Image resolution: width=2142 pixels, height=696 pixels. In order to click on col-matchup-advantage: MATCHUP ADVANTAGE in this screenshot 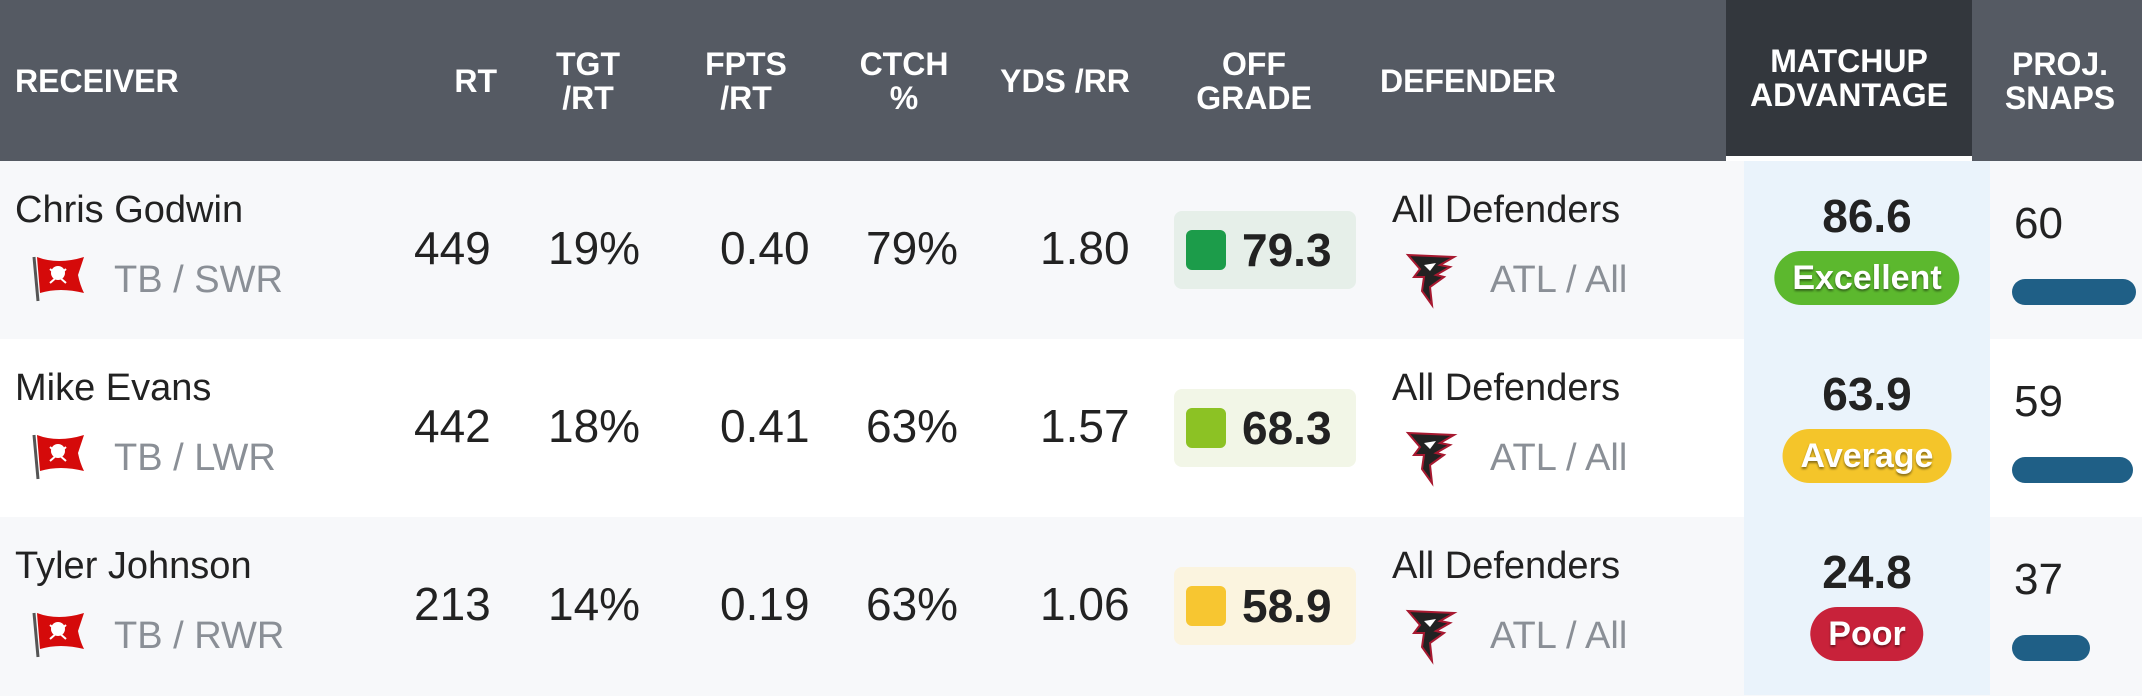, I will do `click(1849, 80)`.